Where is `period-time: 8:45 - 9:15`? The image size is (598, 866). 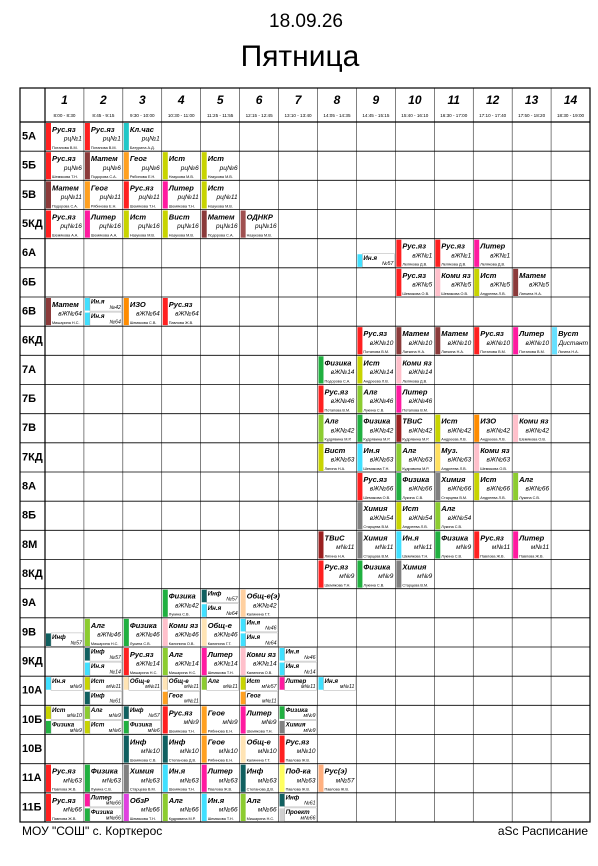
period-time: 8:45 - 9:15 is located at coordinates (103, 115).